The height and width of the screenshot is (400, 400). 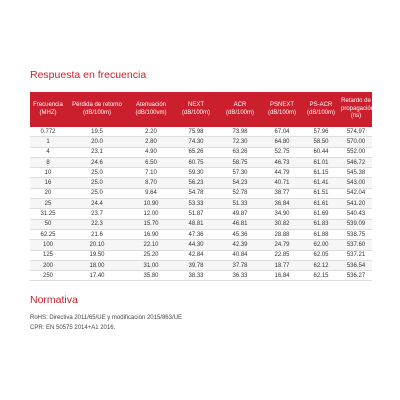 I want to click on table-cell: 62.12, so click(x=321, y=266).